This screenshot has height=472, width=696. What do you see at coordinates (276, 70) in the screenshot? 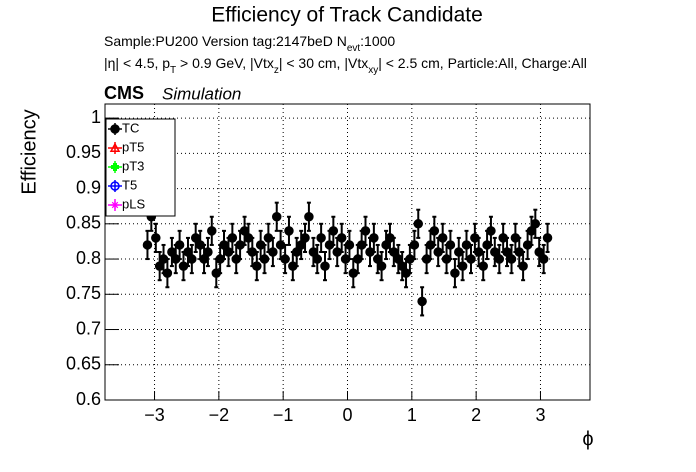
I see `selection-sub: z` at bounding box center [276, 70].